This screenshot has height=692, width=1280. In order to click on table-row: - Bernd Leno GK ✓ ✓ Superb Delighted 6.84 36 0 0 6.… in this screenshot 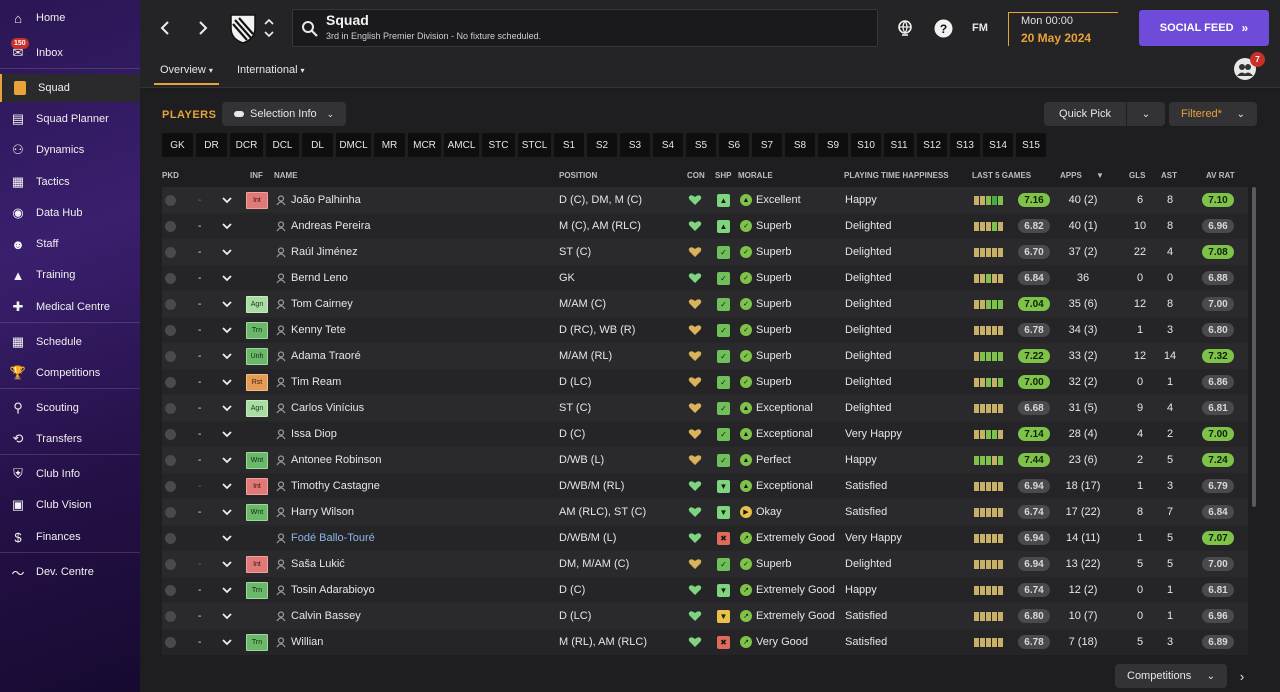, I will do `click(705, 278)`.